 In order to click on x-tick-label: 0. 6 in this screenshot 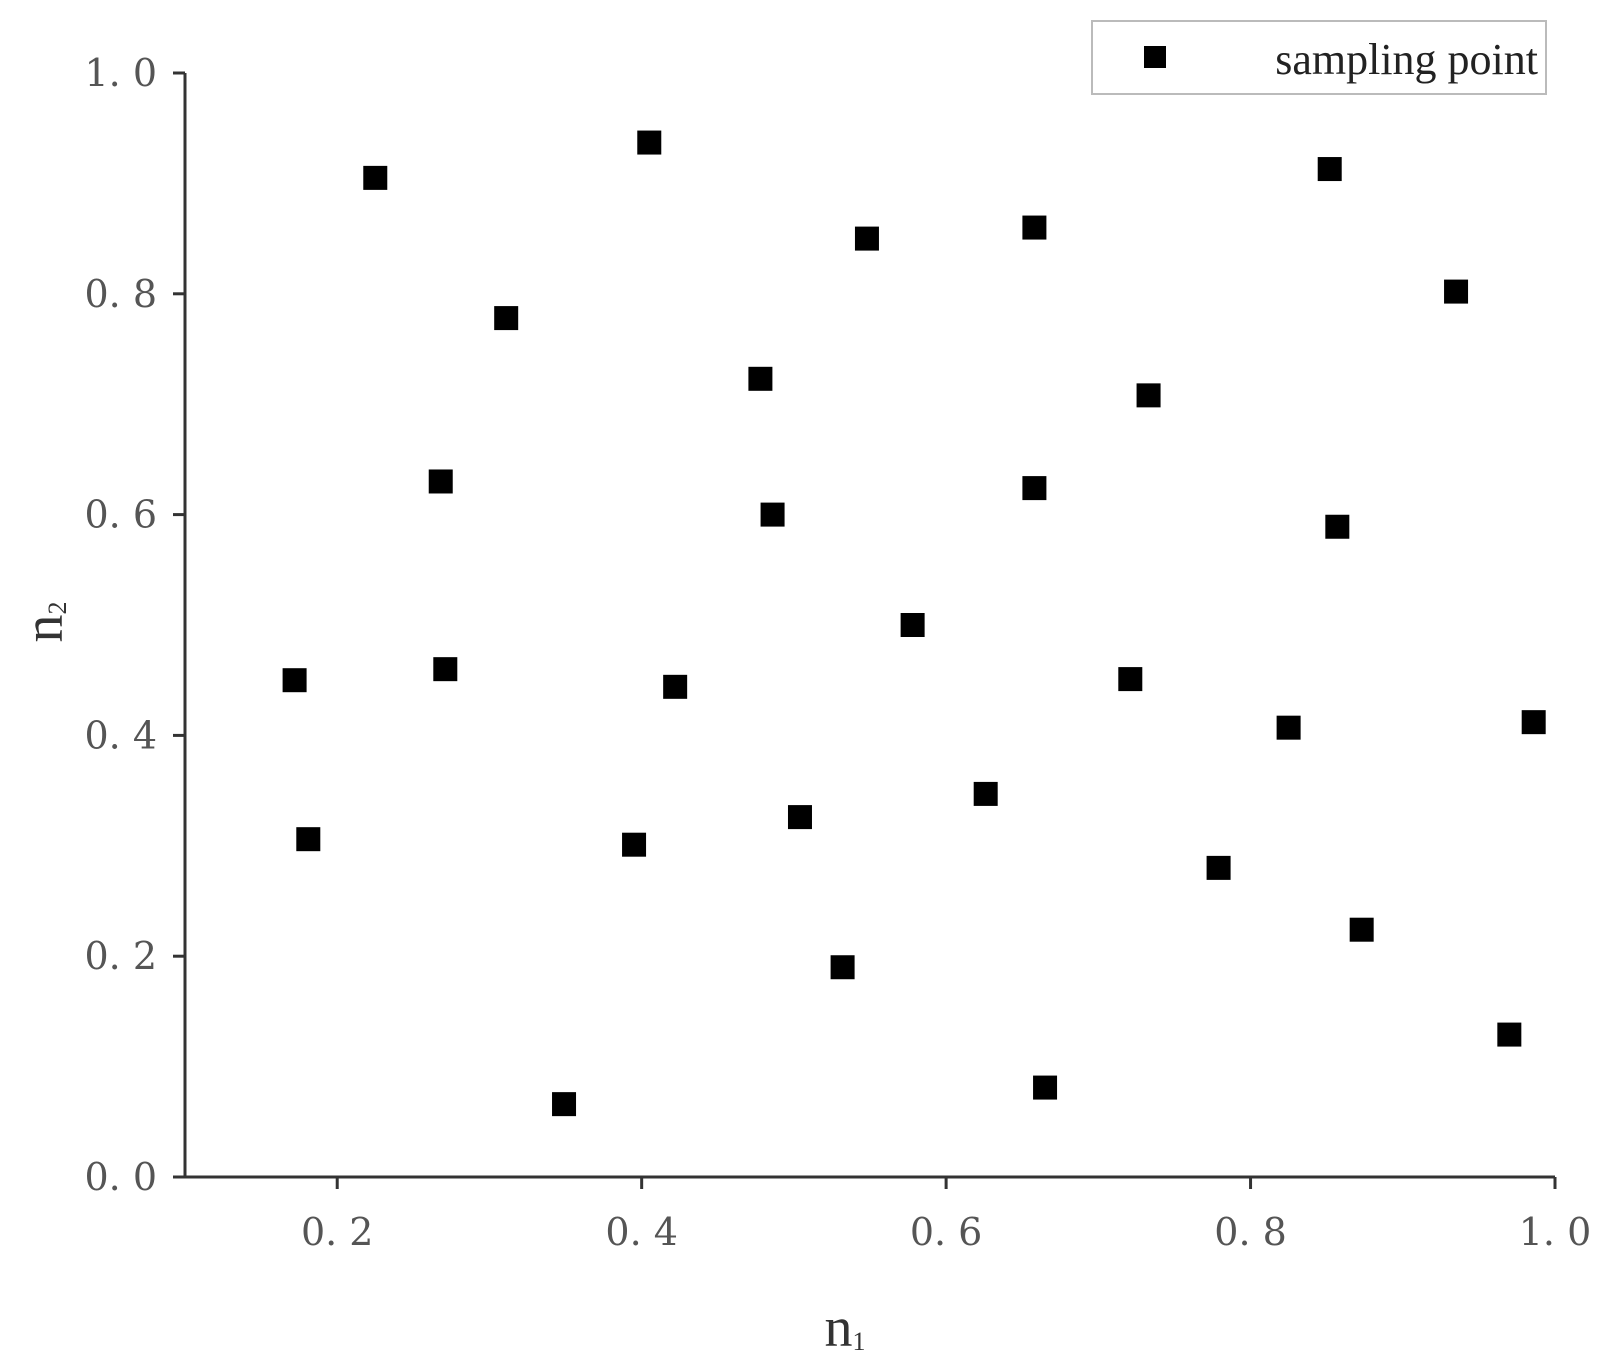, I will do `click(946, 1232)`.